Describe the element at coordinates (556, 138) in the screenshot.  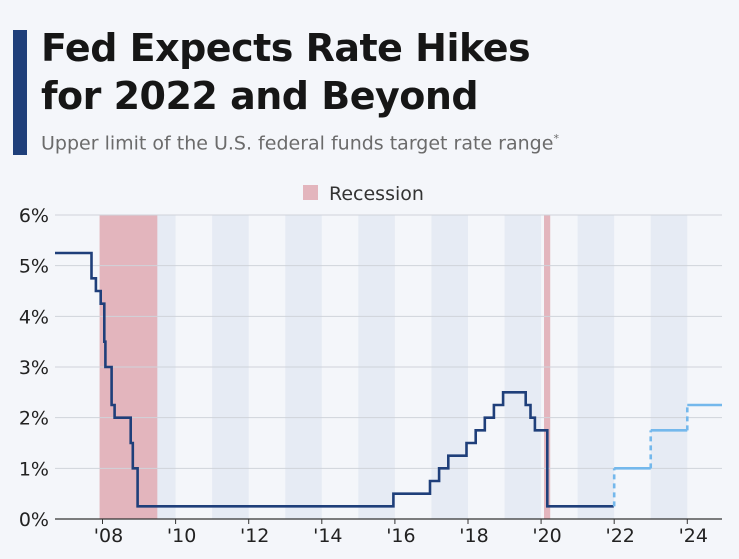
I see `footnote-marker: *` at that location.